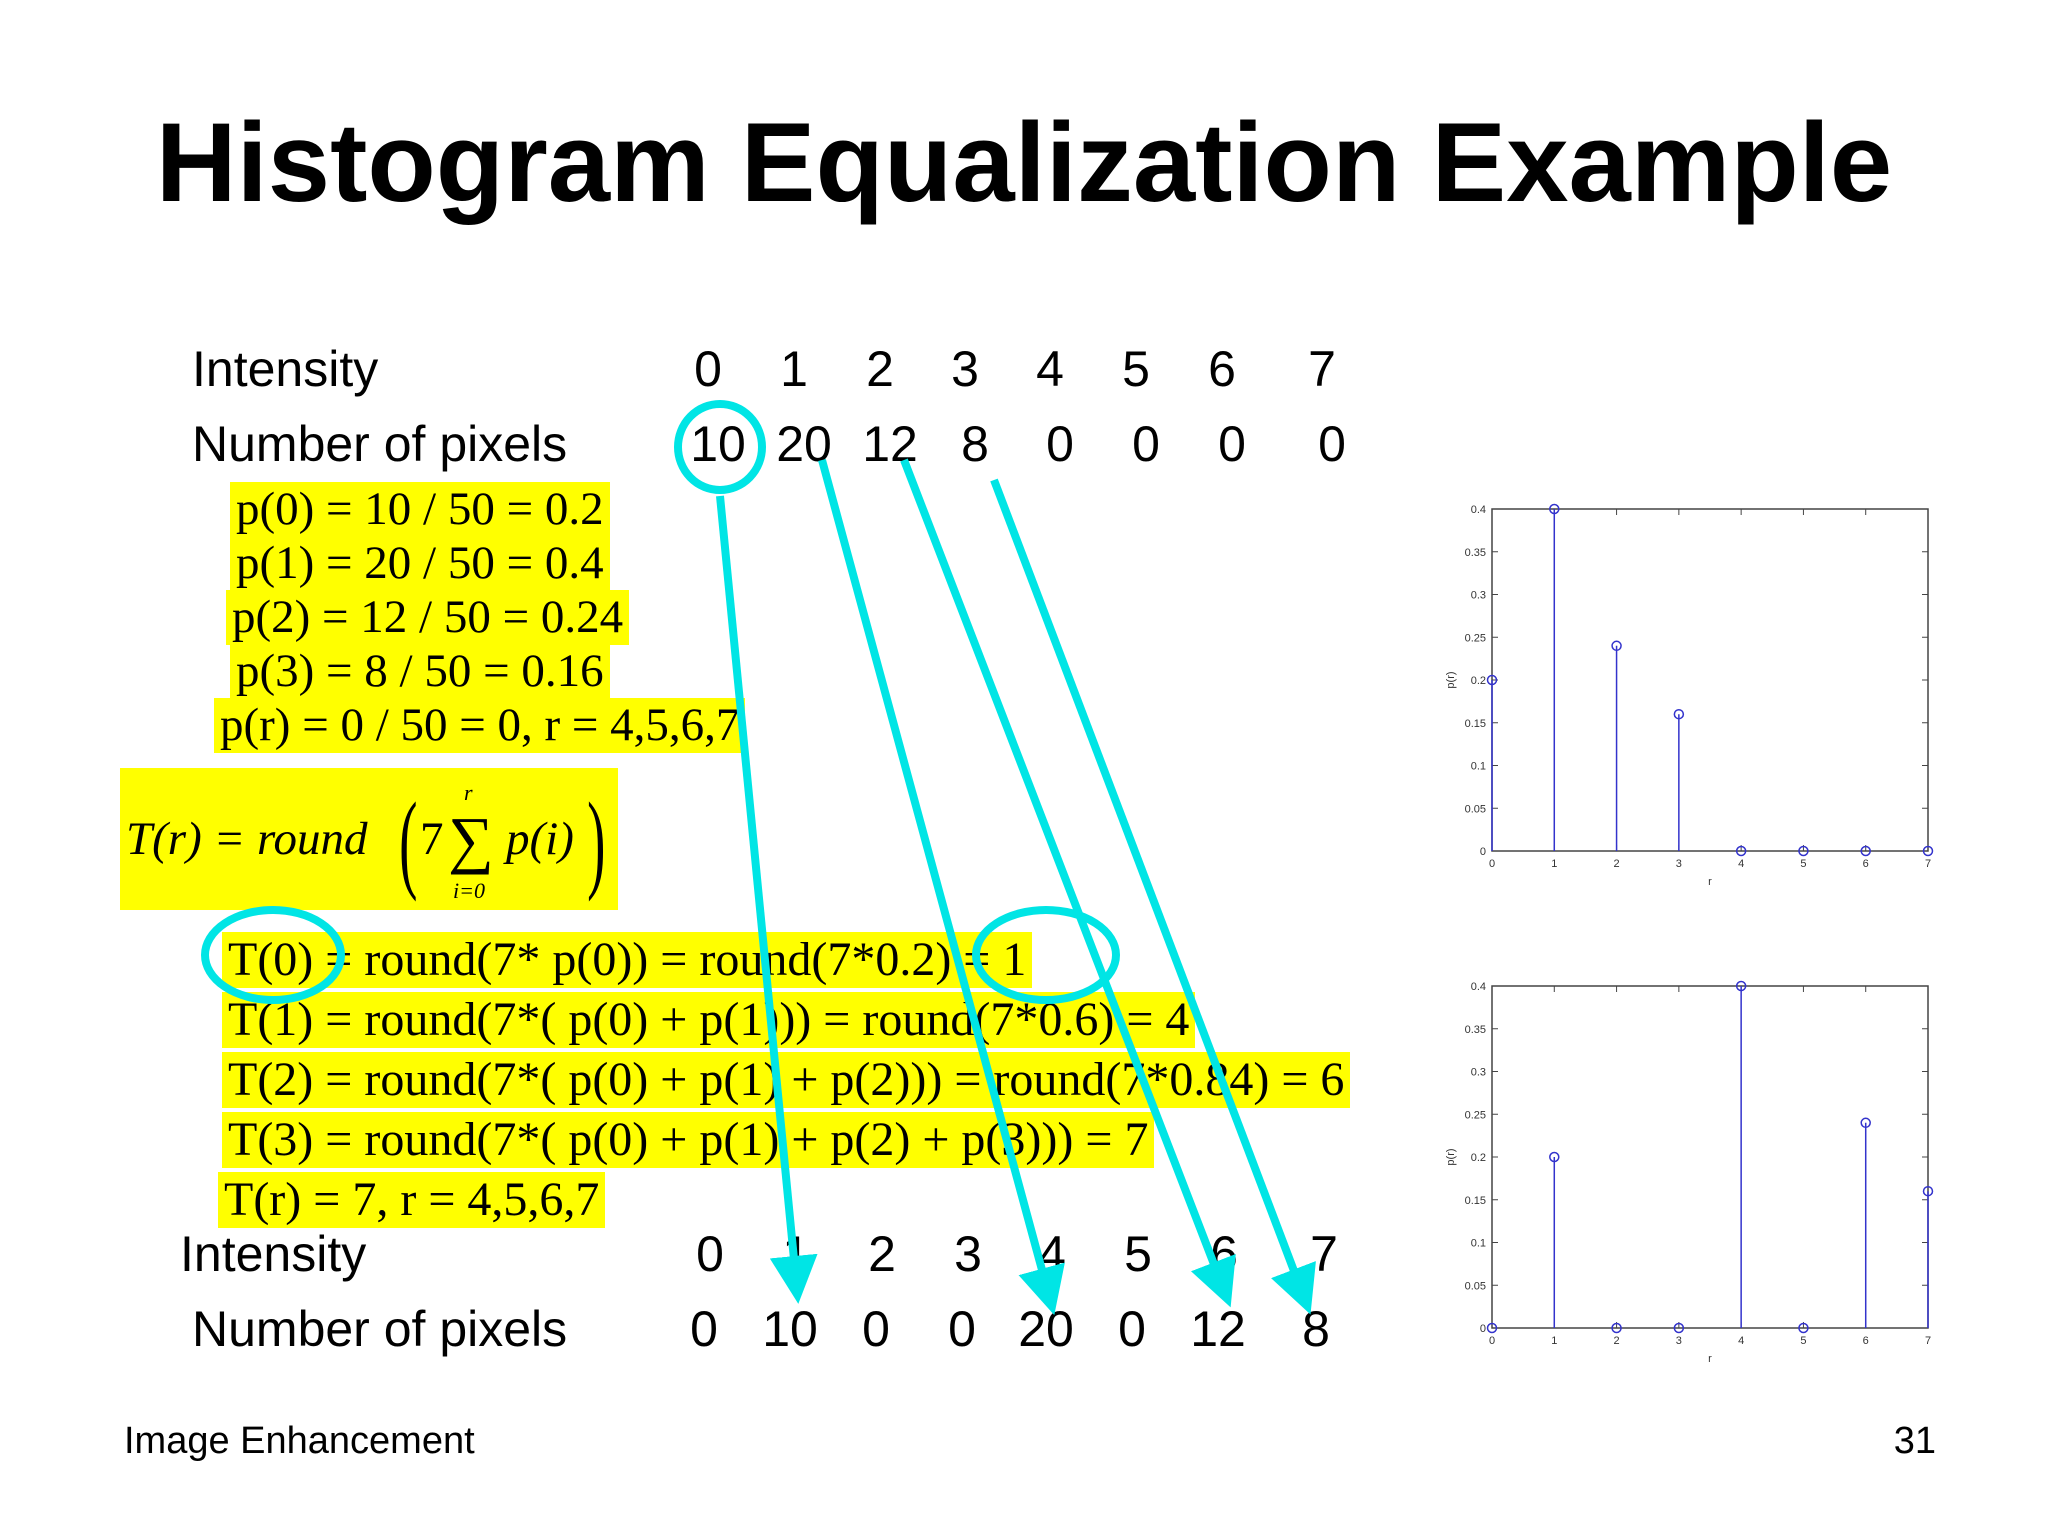  Describe the element at coordinates (975, 444) in the screenshot. I see `top-pixel-count: 8` at that location.